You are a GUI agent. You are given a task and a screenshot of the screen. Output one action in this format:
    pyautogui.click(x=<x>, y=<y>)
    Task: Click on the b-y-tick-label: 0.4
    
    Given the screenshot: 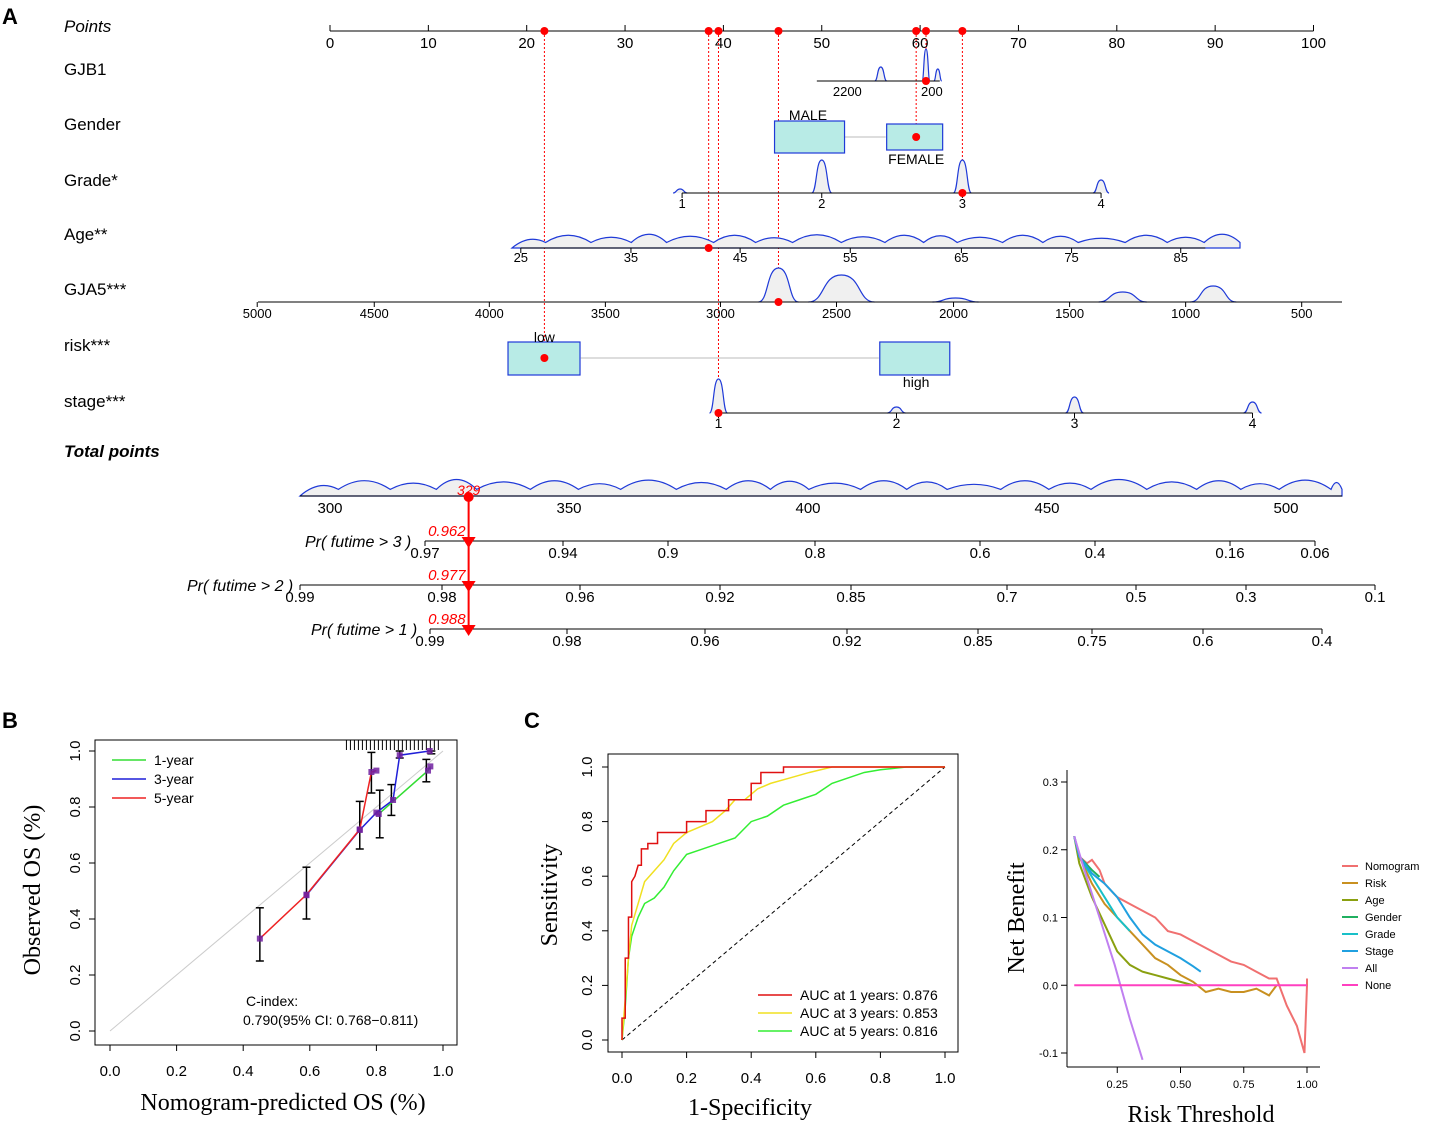 What is the action you would take?
    pyautogui.click(x=75, y=919)
    